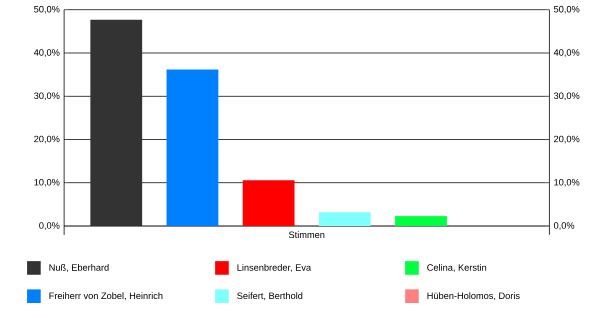  I want to click on legend-label: Freiherr von Zobel, Heinrich, so click(105, 296).